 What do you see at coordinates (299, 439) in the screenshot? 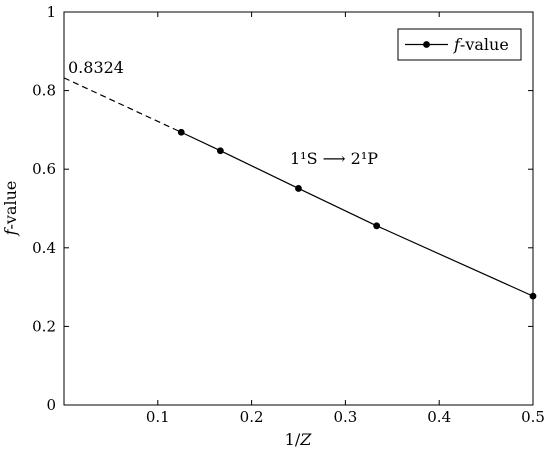
I see `x-axis-label: 1/Z` at bounding box center [299, 439].